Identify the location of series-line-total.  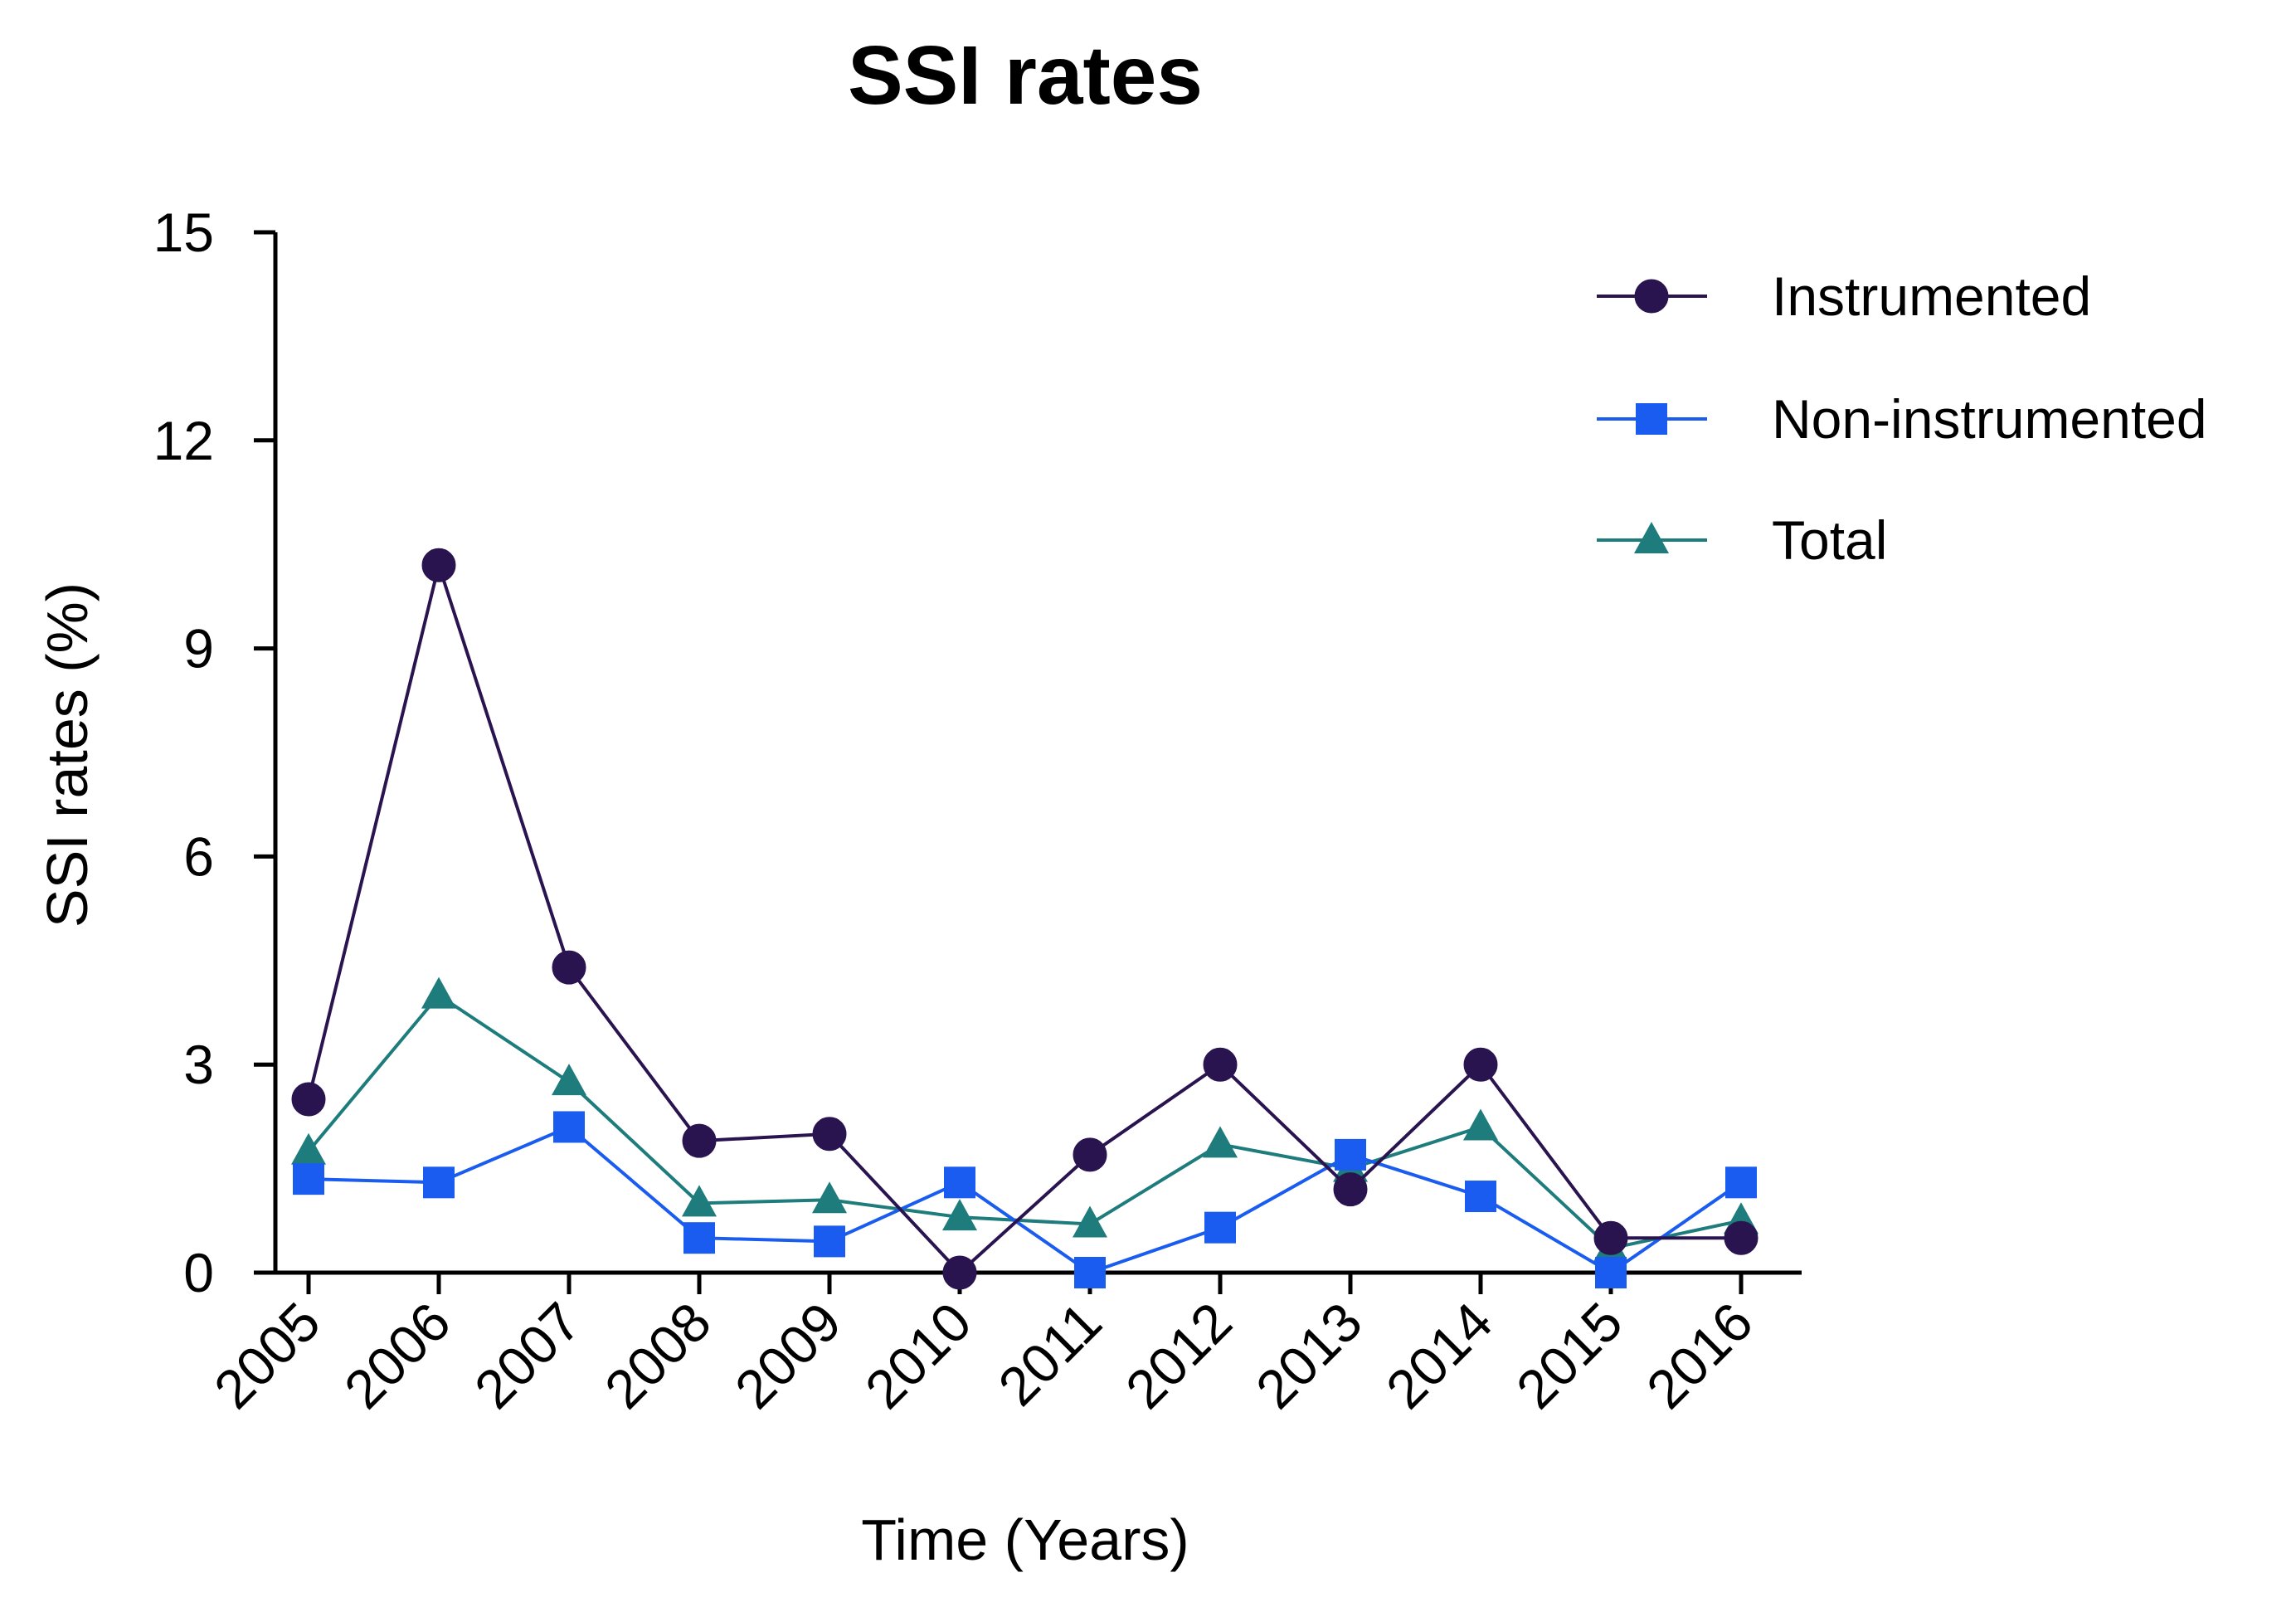
(1025, 1121).